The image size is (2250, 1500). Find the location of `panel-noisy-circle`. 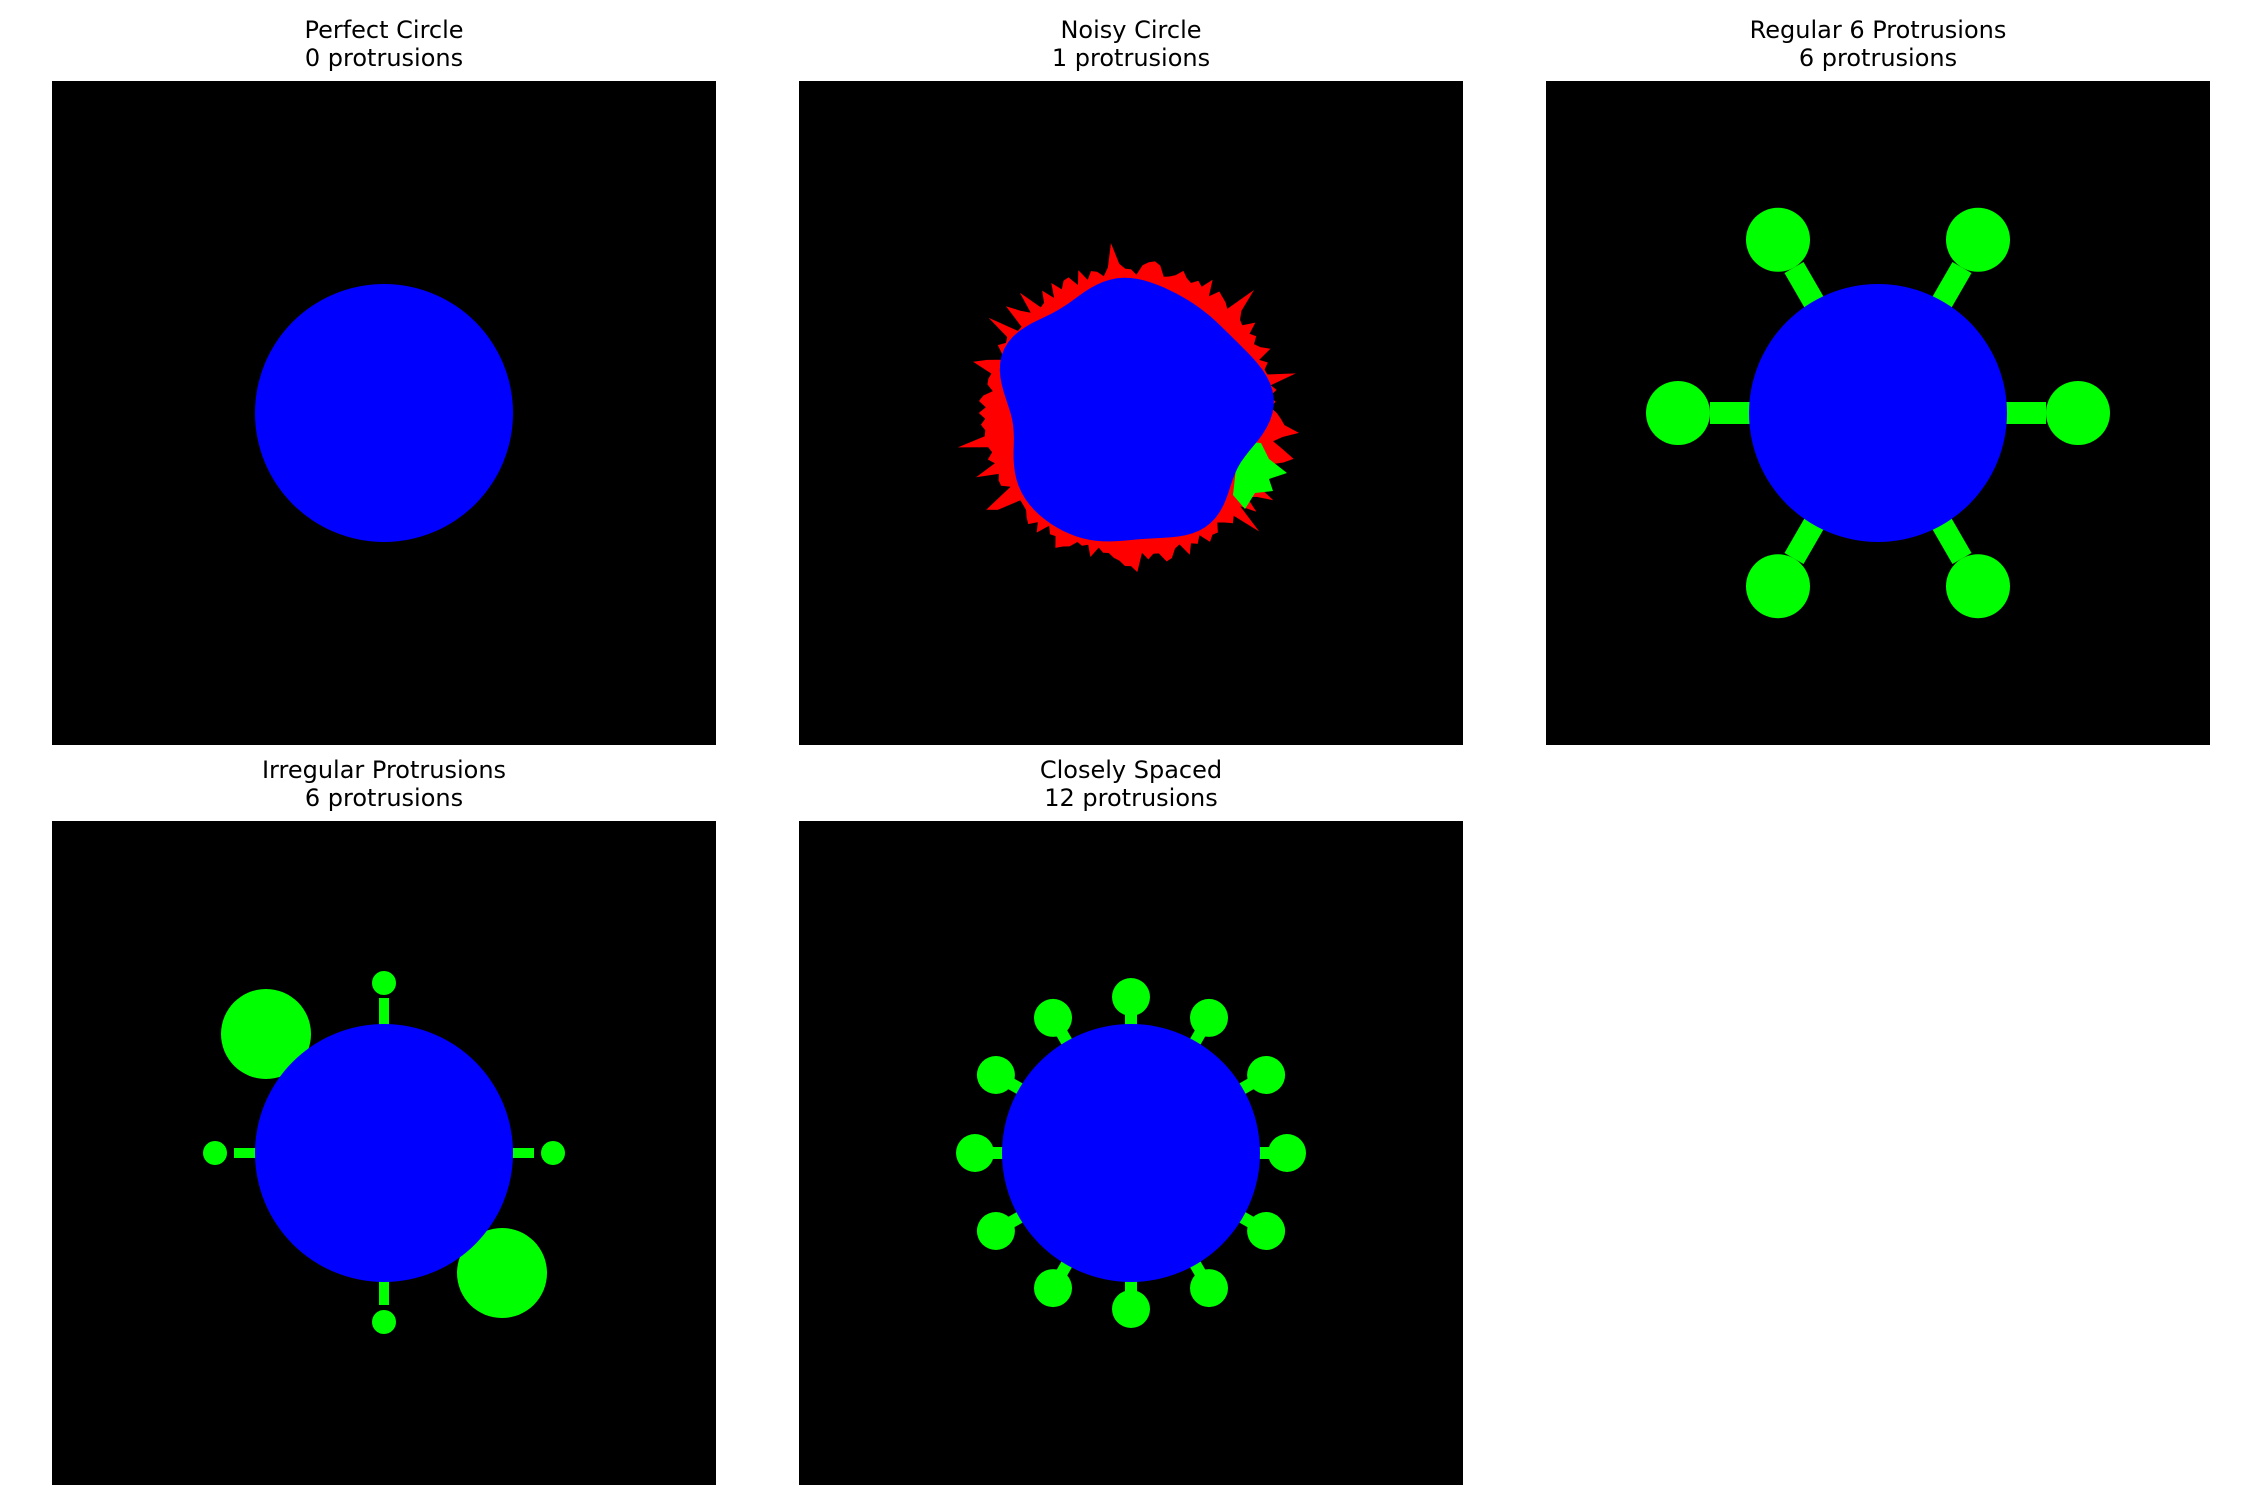

panel-noisy-circle is located at coordinates (1131, 413).